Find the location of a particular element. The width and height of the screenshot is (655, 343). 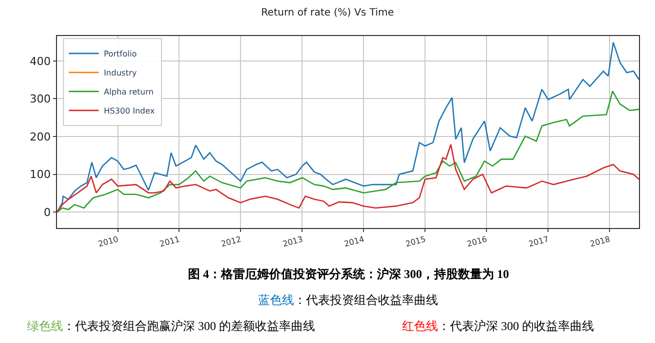

x-tick-label: 2017 is located at coordinates (539, 241).